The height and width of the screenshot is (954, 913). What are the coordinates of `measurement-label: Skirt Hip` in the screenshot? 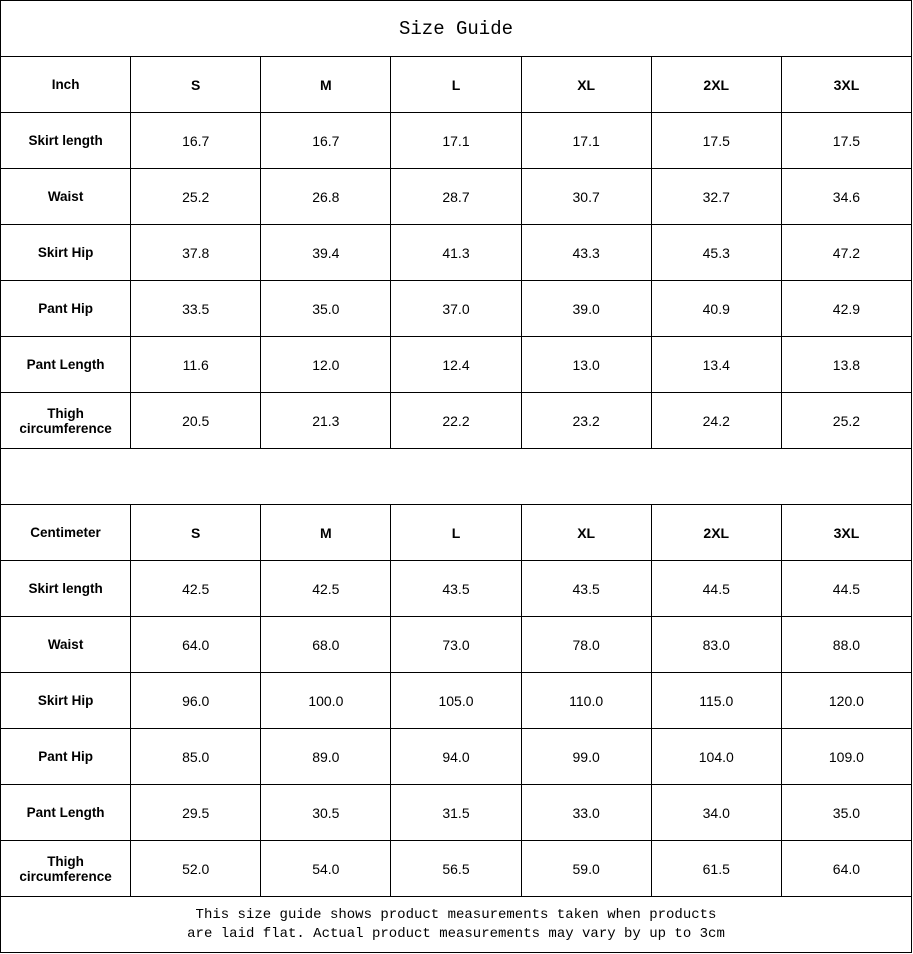 It's located at (66, 252).